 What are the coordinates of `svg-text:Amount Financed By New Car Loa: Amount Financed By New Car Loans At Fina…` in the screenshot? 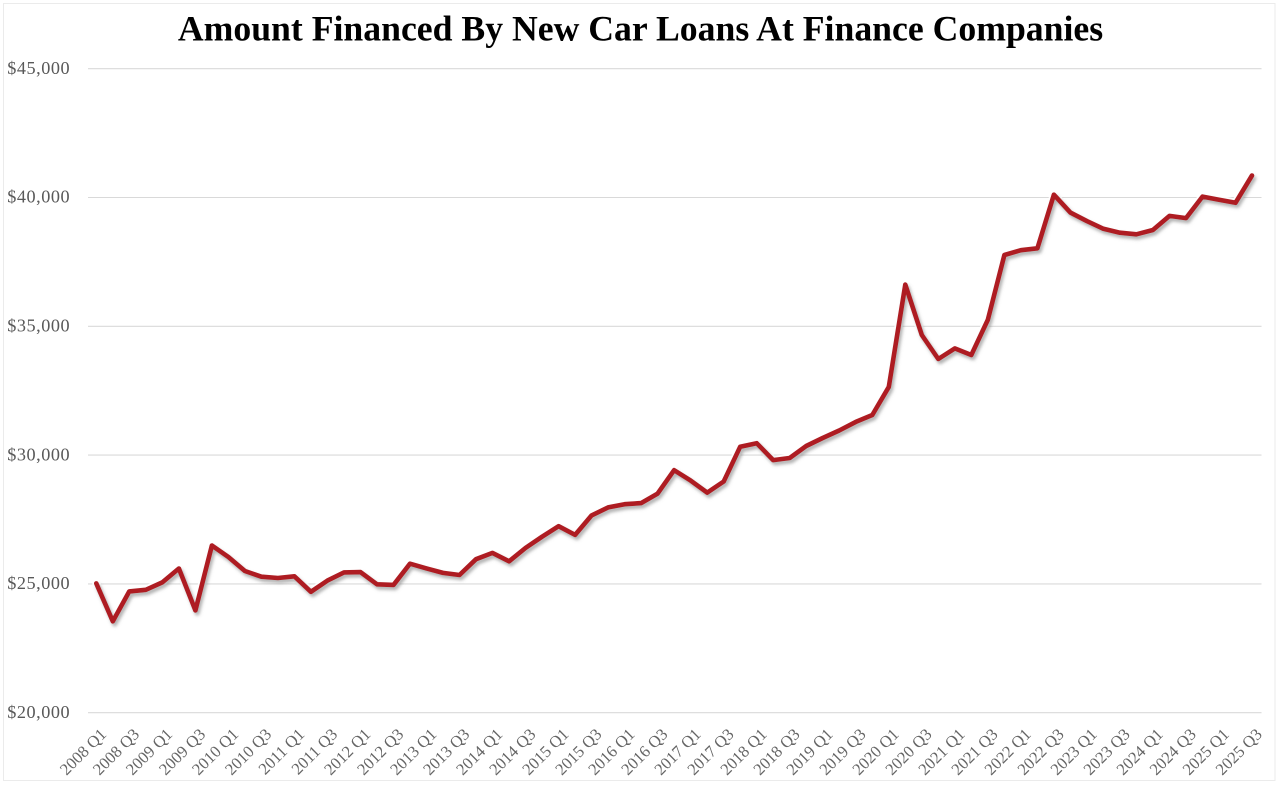 It's located at (640, 29).